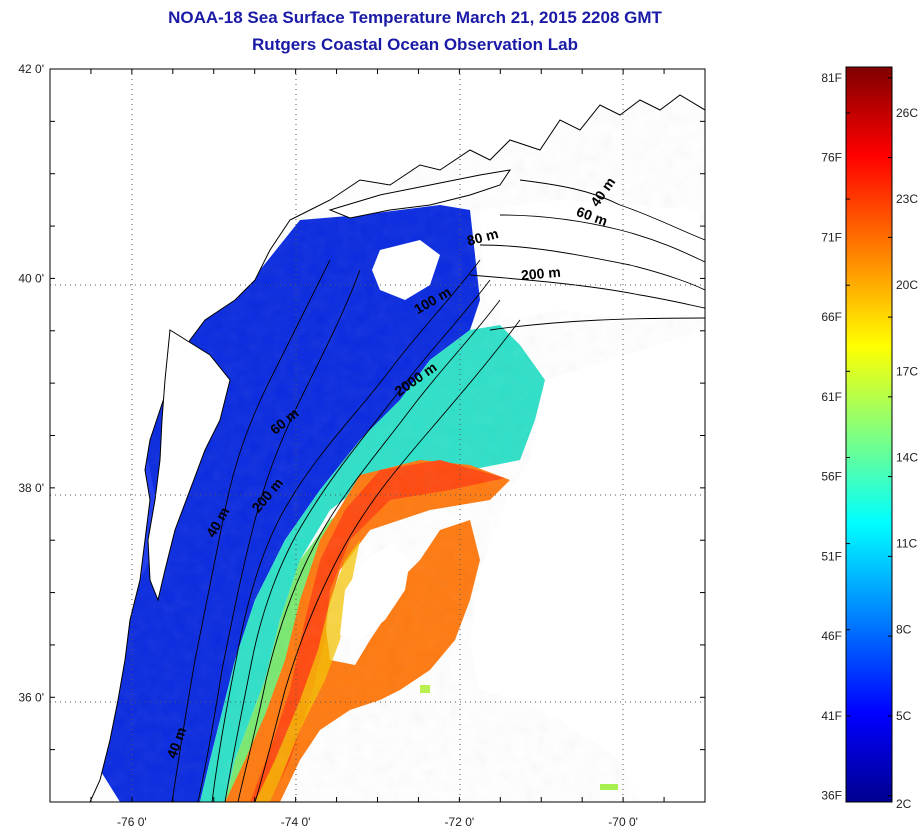  Describe the element at coordinates (831, 158) in the screenshot. I see `fahrenheit-label: 76F` at that location.